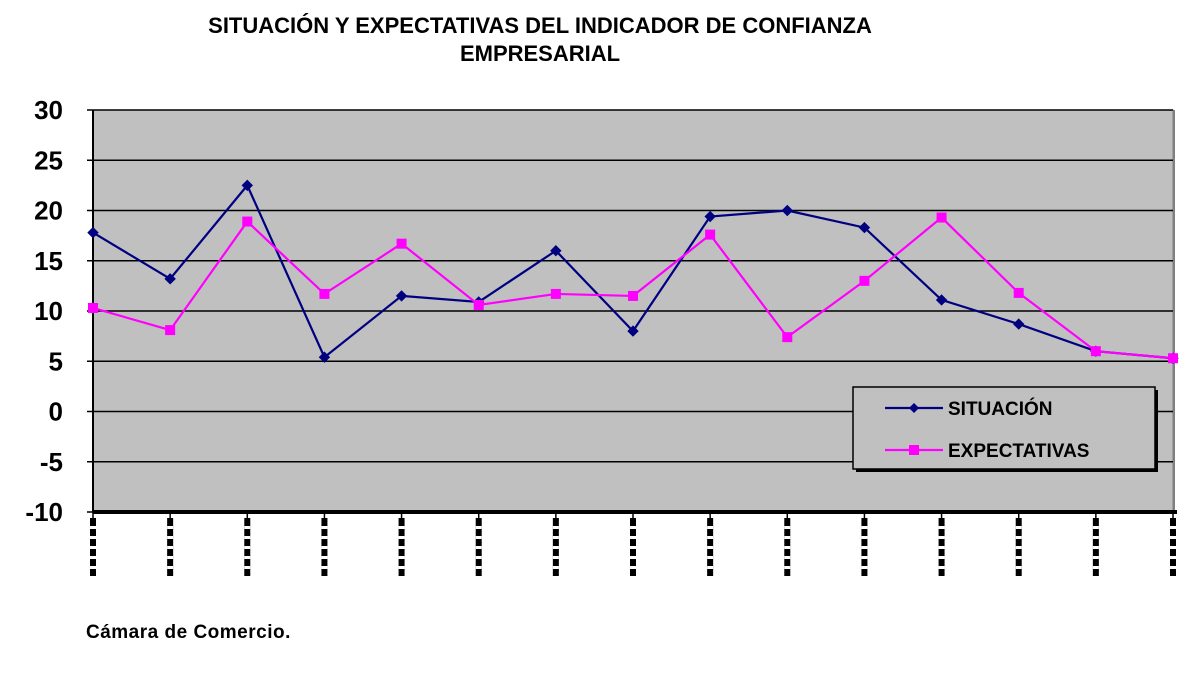  I want to click on legend-item-expectativas: EXPECTATIVAS, so click(987, 451).